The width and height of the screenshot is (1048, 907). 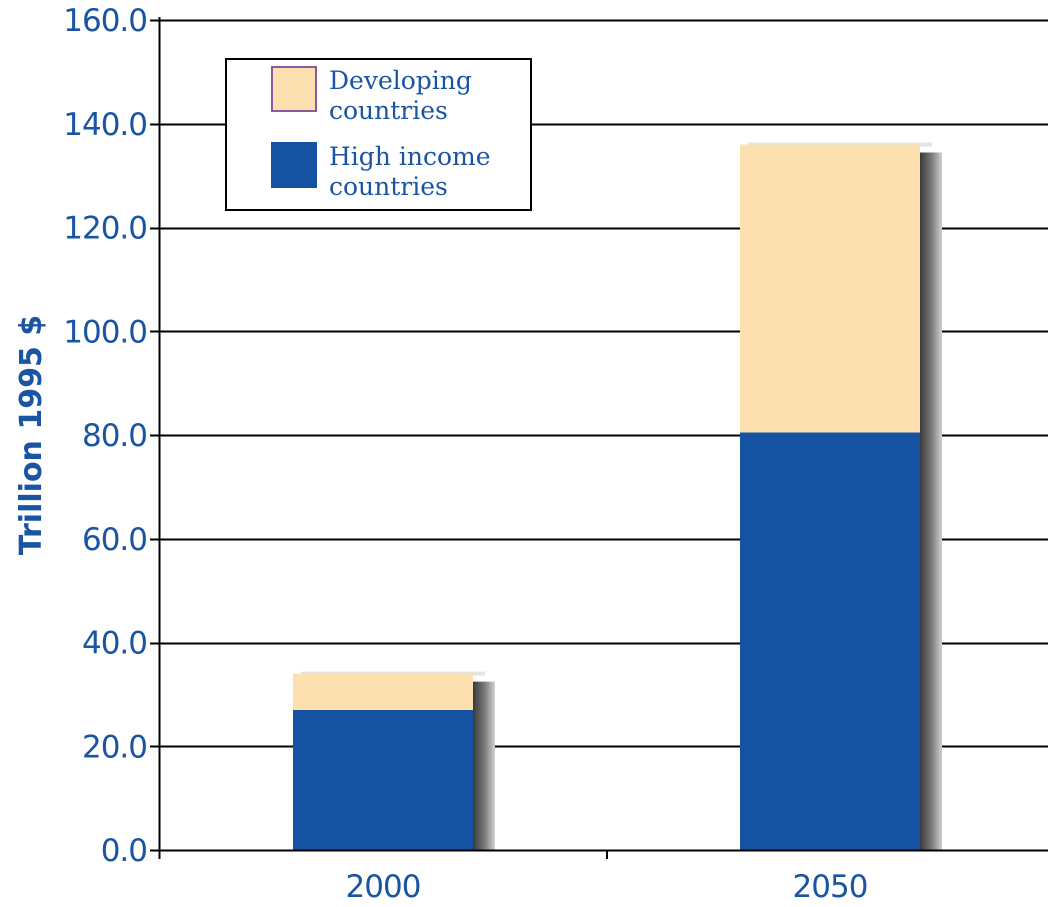 I want to click on y-tick-label-160.0: 160.0, so click(x=105, y=21).